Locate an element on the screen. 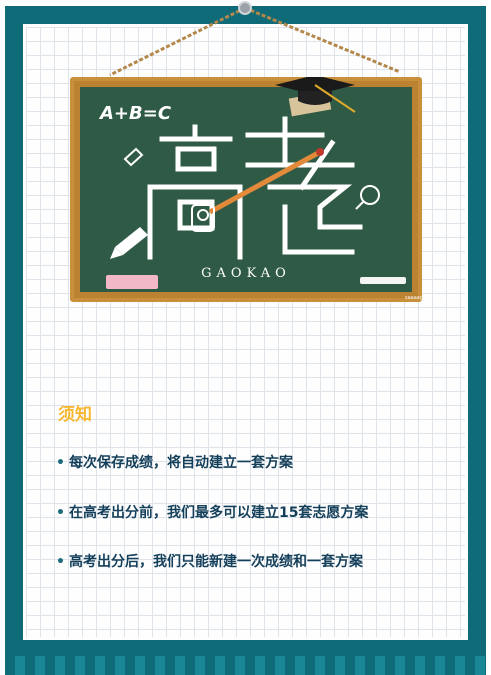 The image size is (491, 675). hanging-rope is located at coordinates (255, 41).